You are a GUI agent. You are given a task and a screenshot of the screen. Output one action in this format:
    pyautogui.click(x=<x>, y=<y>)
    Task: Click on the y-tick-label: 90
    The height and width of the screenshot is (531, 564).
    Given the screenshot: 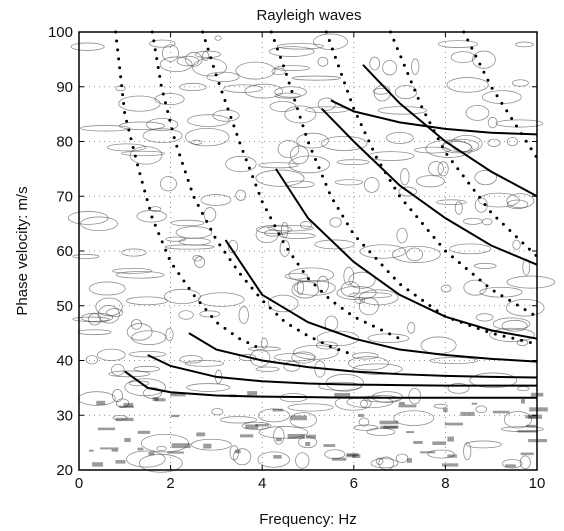 What is the action you would take?
    pyautogui.click(x=64, y=87)
    